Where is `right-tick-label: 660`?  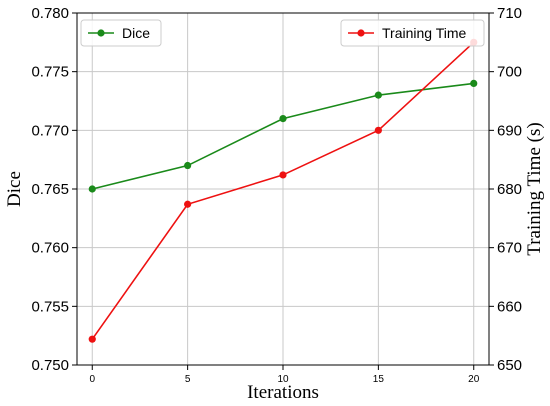
right-tick-label: 660 is located at coordinates (509, 306).